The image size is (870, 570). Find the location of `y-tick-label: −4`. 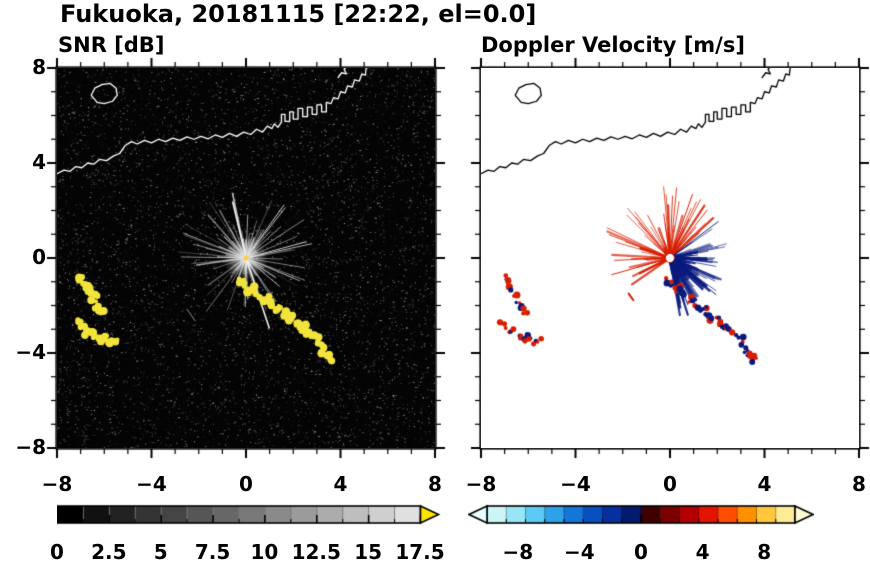

y-tick-label: −4 is located at coordinates (30, 352).